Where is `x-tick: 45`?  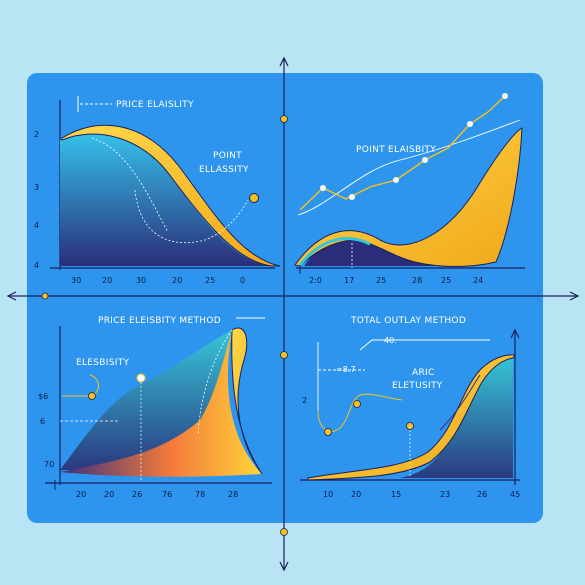
x-tick: 45 is located at coordinates (515, 494).